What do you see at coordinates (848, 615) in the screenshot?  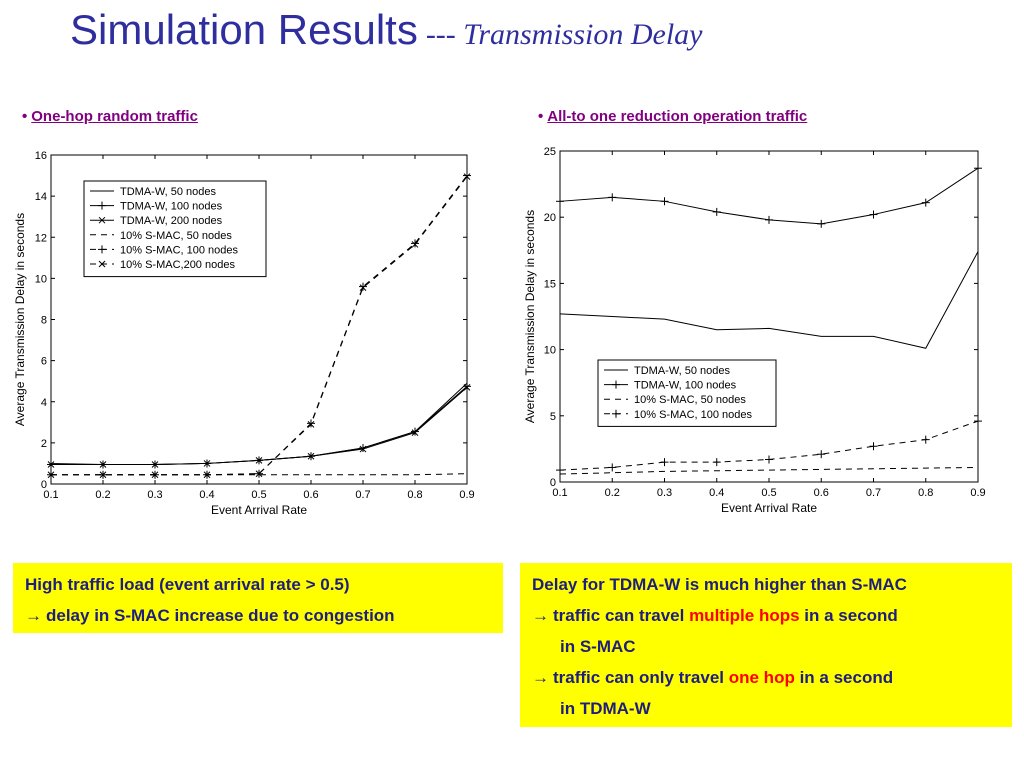 I see `right-note-line-2c: in a second` at bounding box center [848, 615].